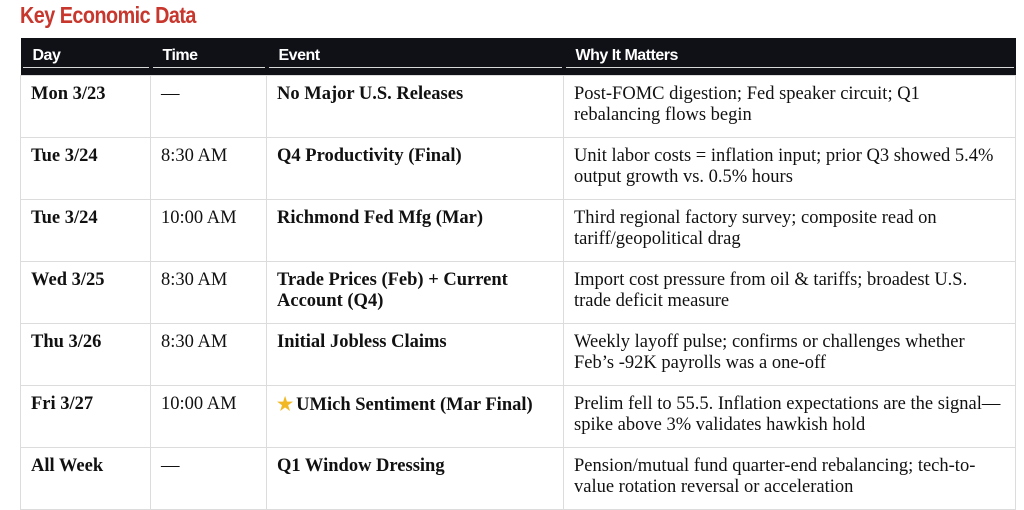 The image size is (1024, 510). I want to click on event-label: Initial Jobless Claims, so click(362, 342).